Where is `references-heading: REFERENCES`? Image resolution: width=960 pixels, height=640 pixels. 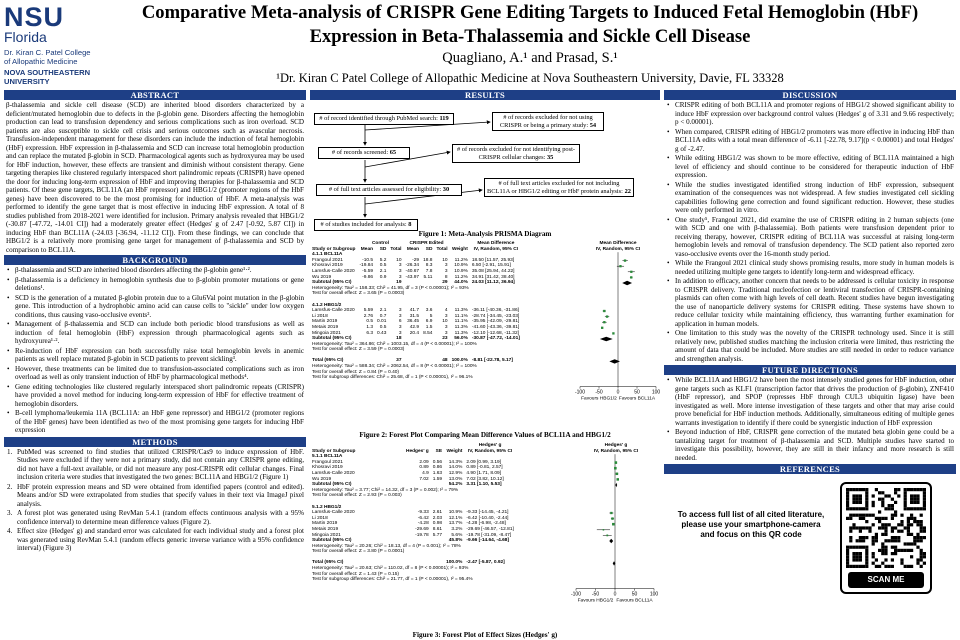
references-heading: REFERENCES is located at coordinates (810, 469).